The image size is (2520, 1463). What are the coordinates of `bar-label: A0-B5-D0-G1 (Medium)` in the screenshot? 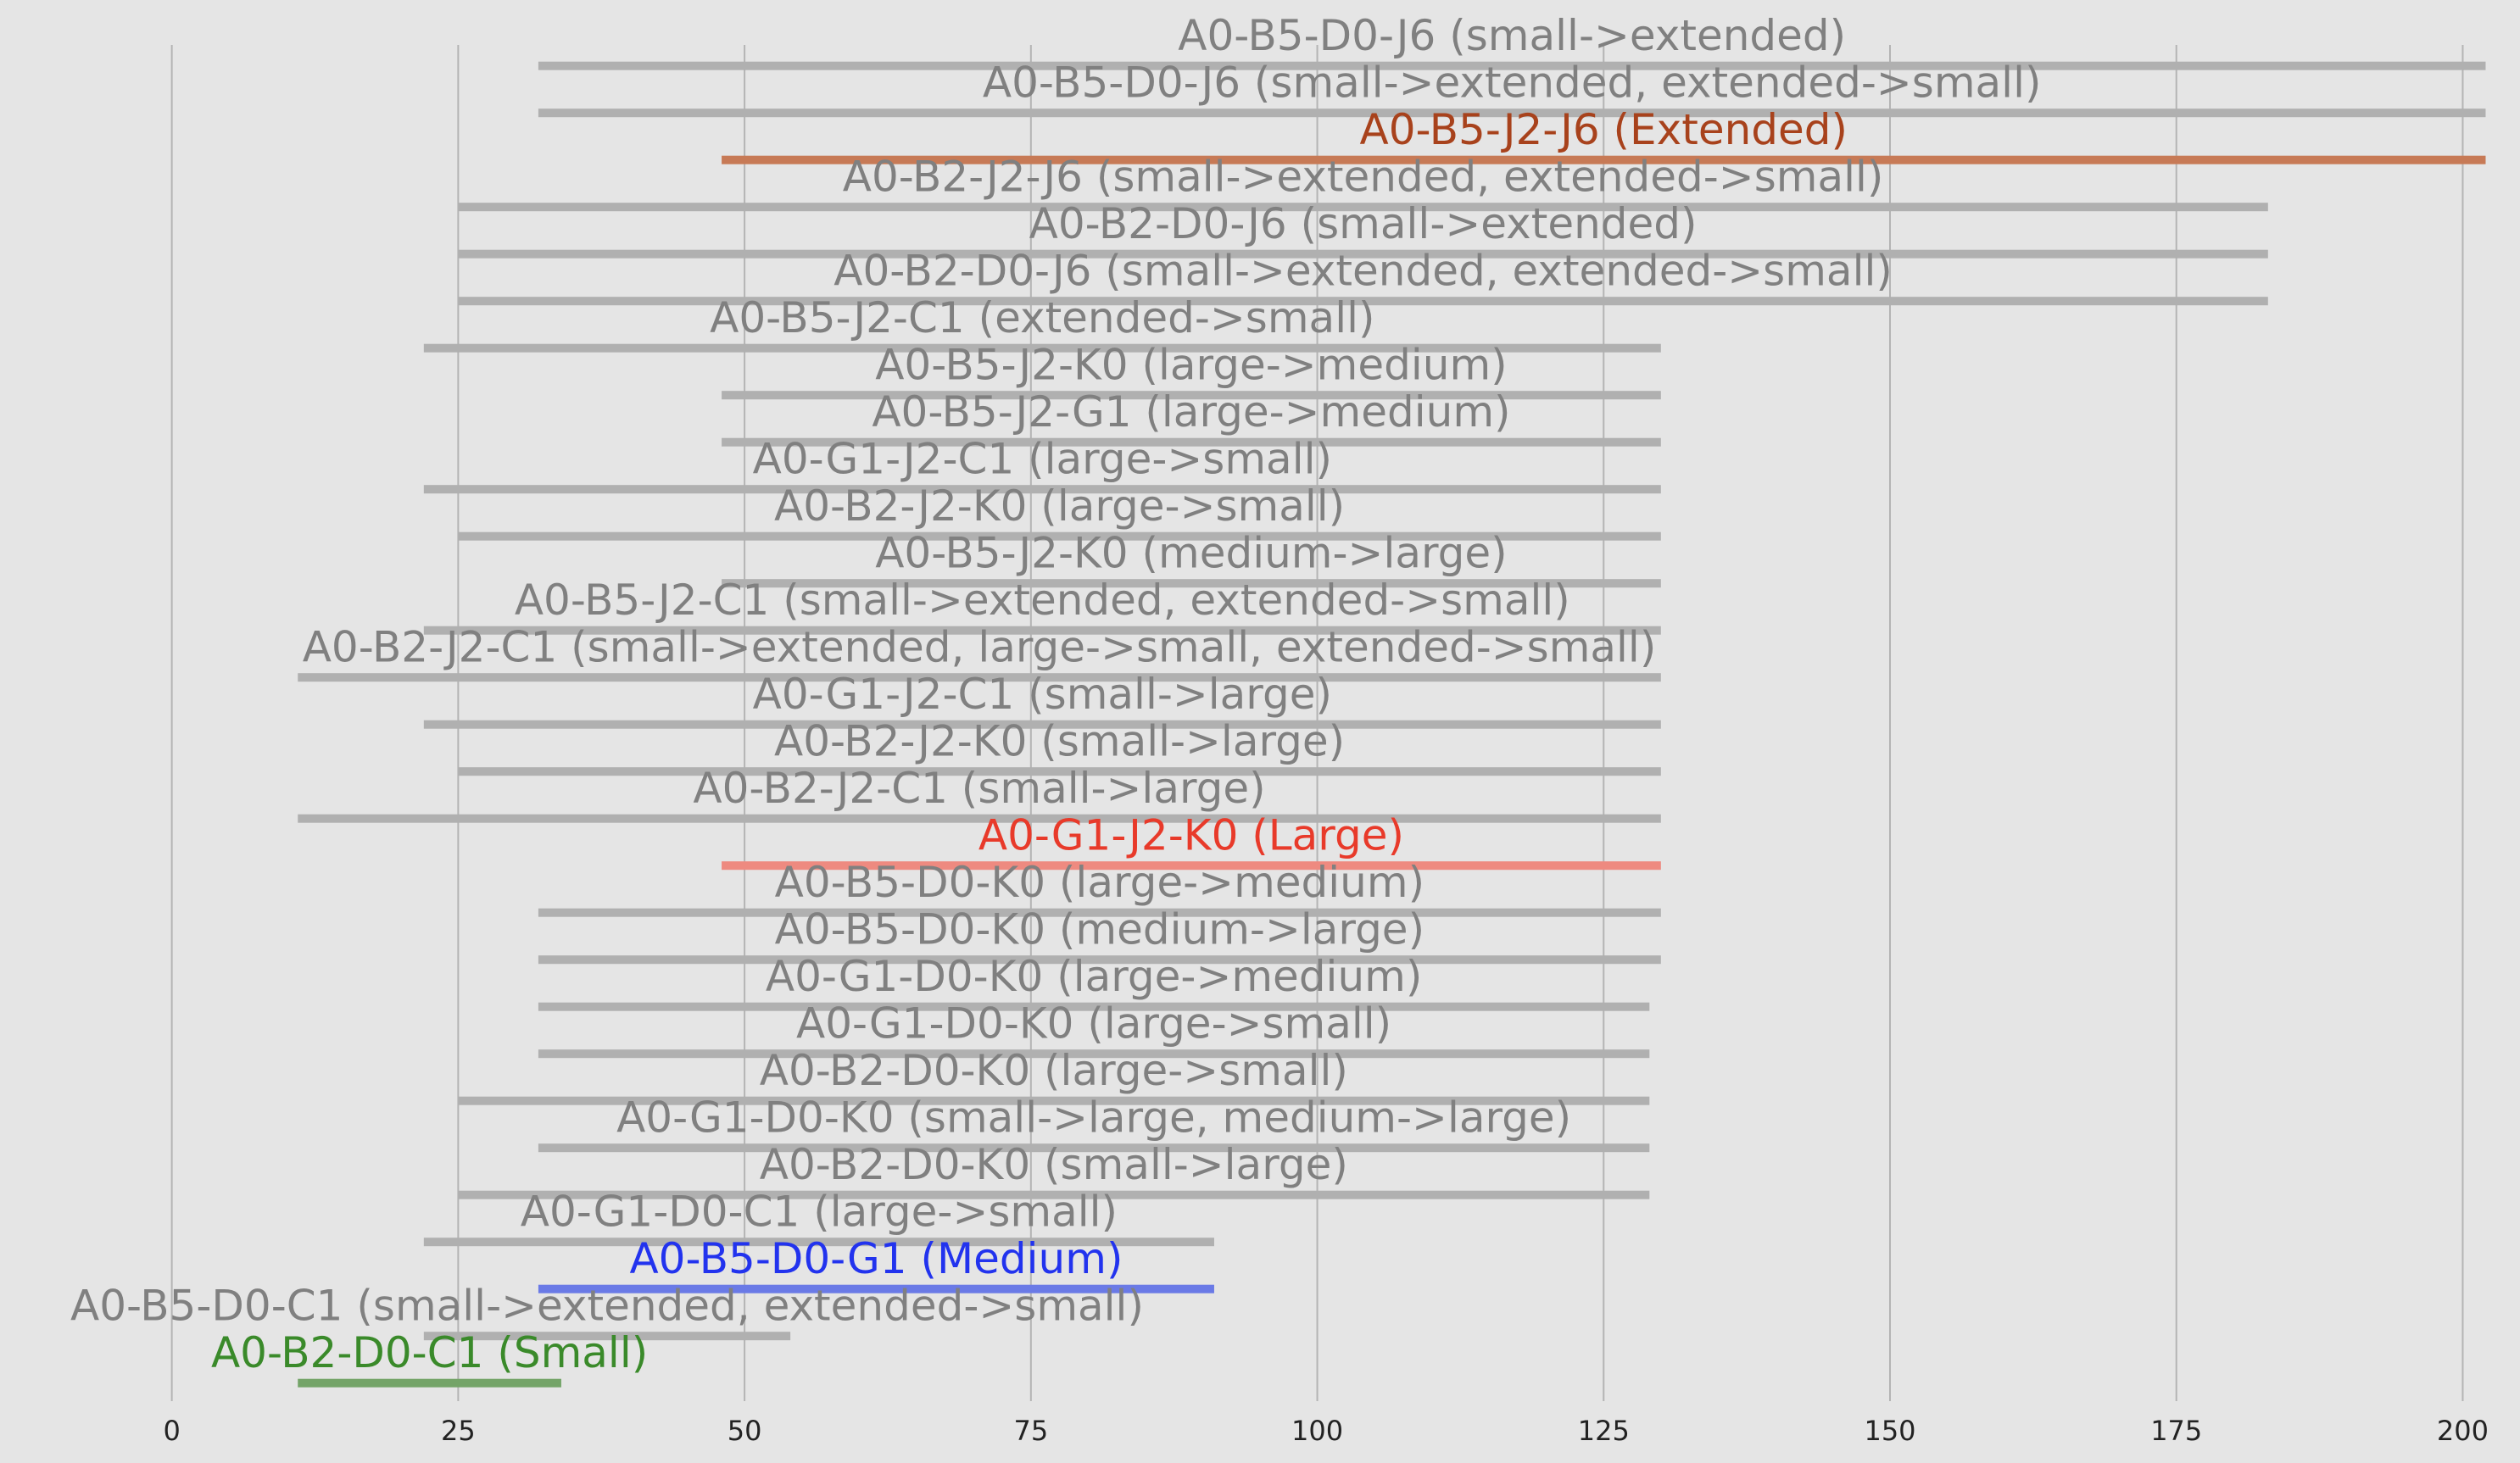 It's located at (876, 1259).